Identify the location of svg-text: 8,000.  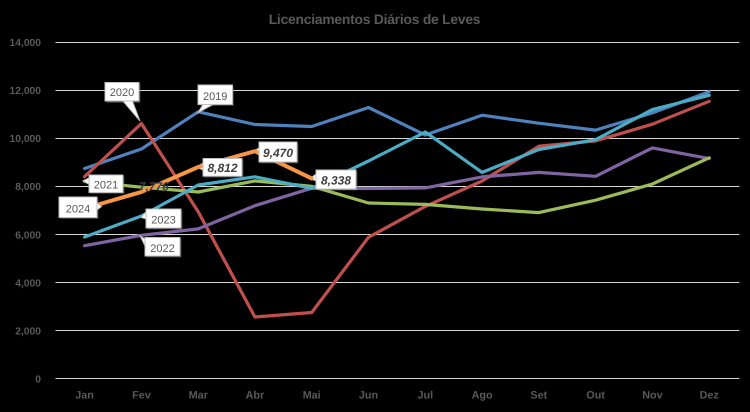
(28, 187).